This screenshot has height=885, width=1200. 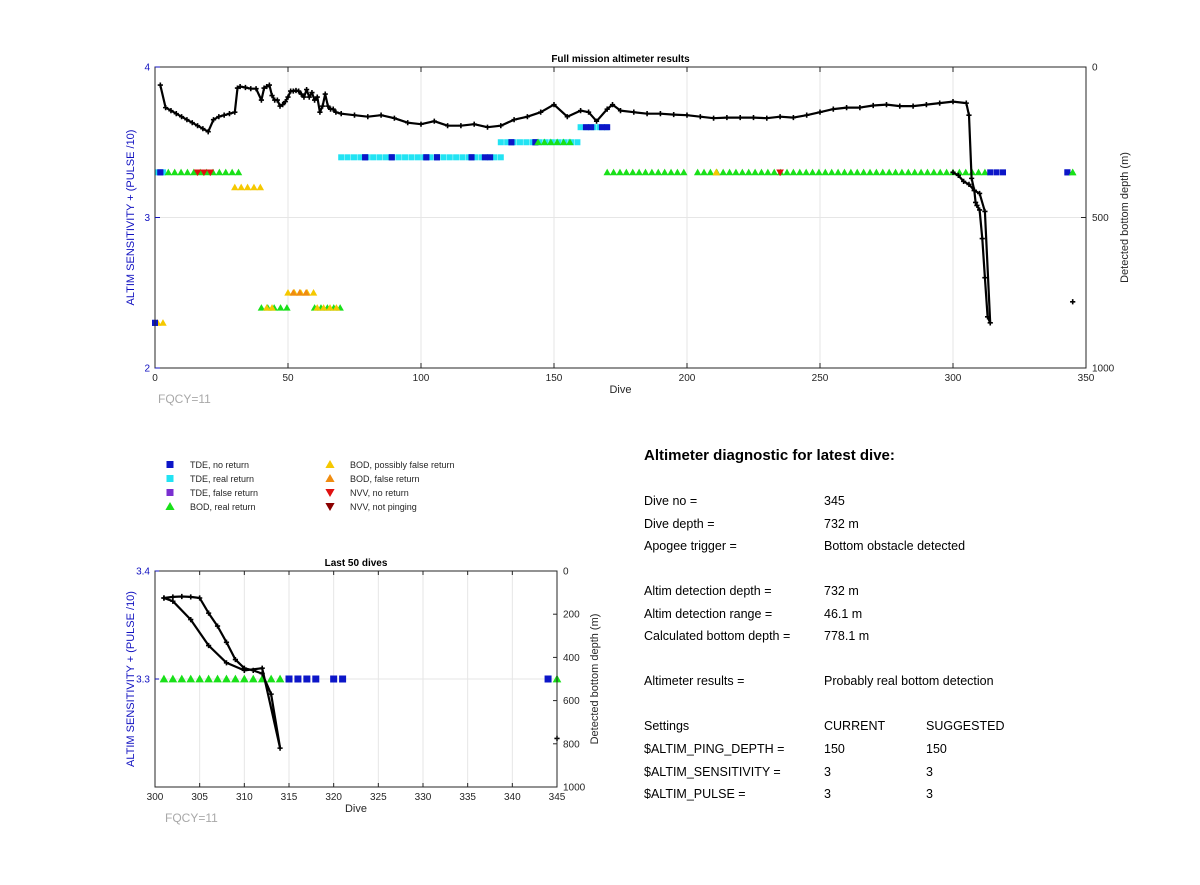 I want to click on x-tick-label: 340, so click(x=512, y=797).